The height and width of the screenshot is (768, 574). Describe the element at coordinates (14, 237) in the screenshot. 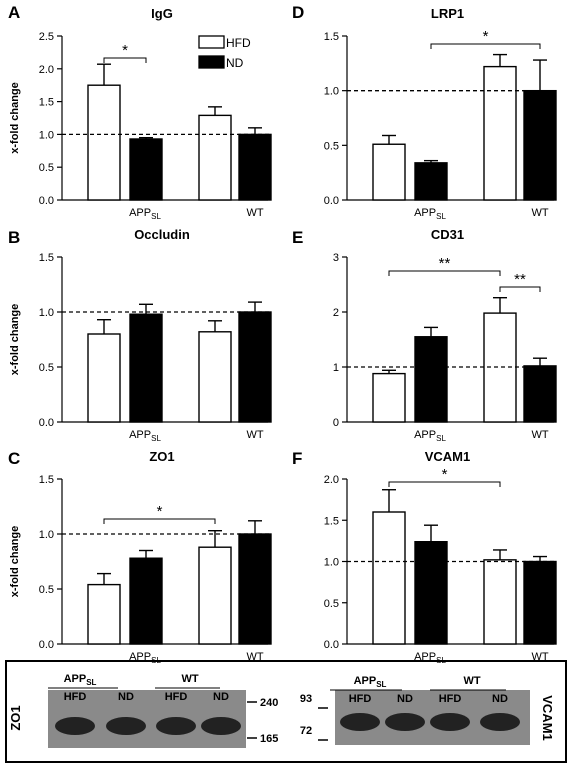

I see `panel-letter: B` at that location.